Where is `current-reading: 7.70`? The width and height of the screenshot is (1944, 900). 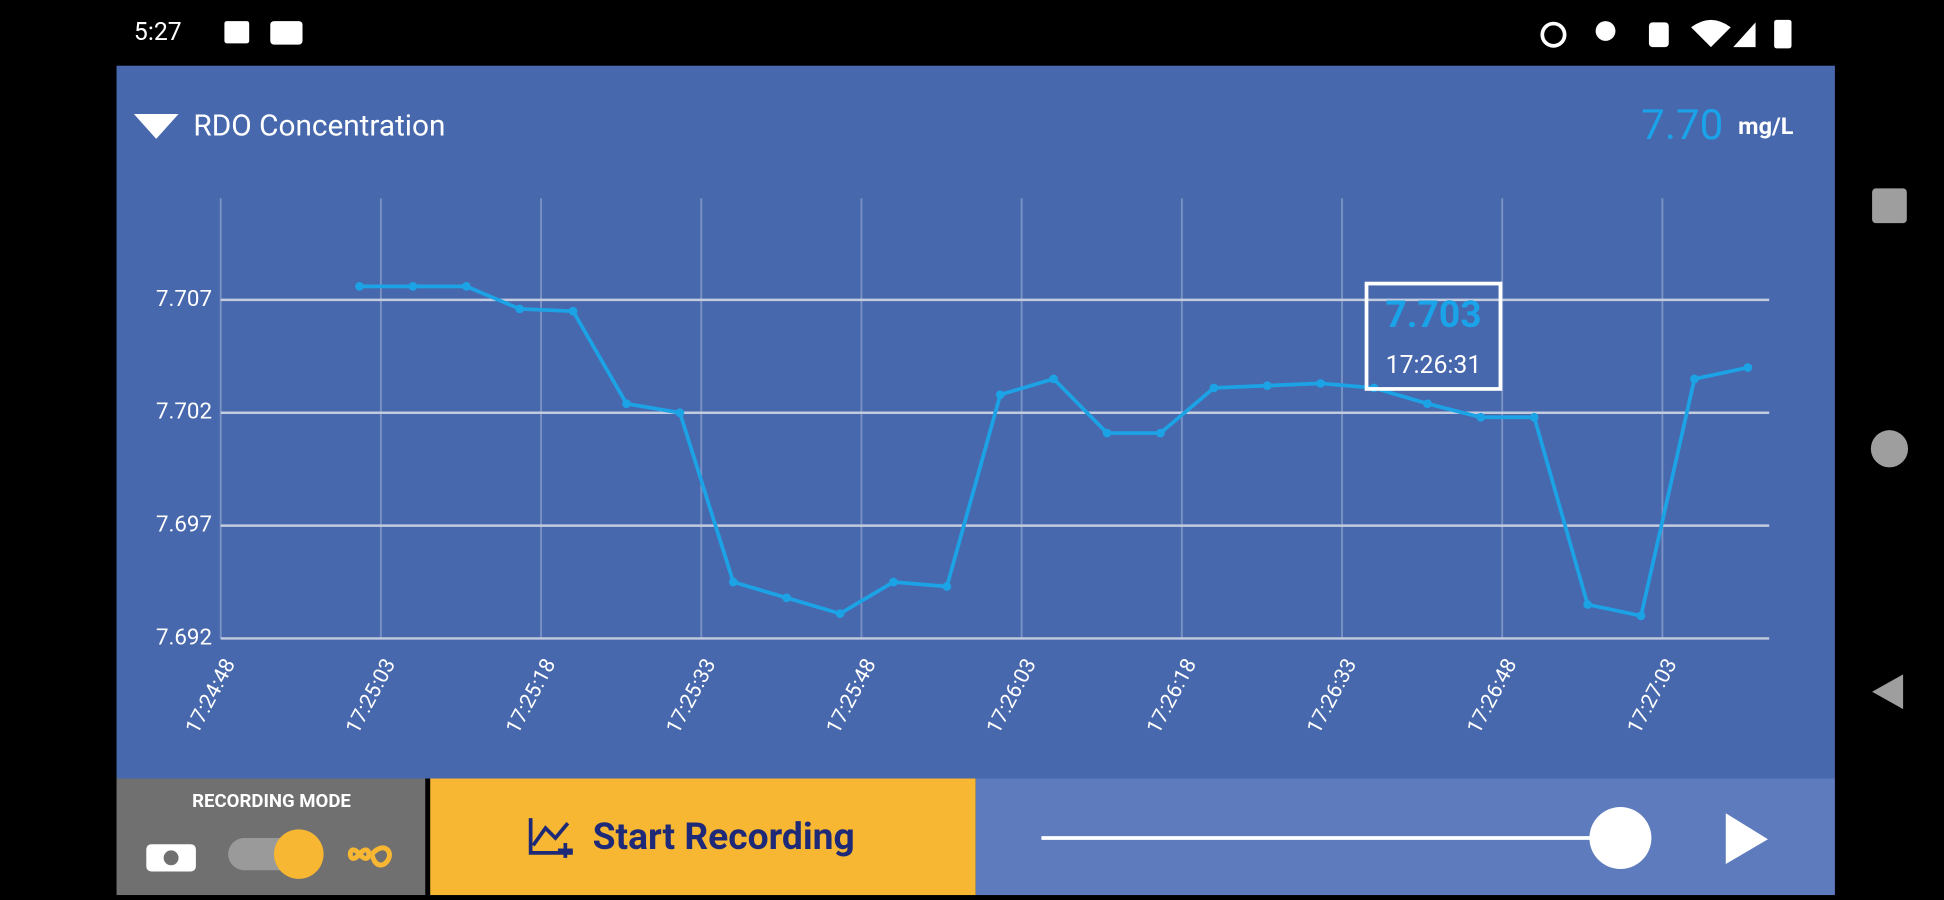
current-reading: 7.70 is located at coordinates (1682, 125).